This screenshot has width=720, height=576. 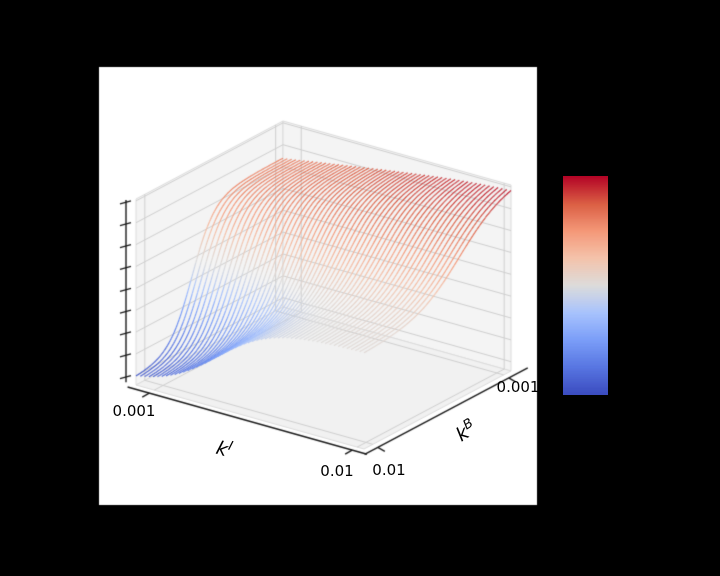 I want to click on y-axis-tick-label-001: 0.01, so click(x=389, y=470).